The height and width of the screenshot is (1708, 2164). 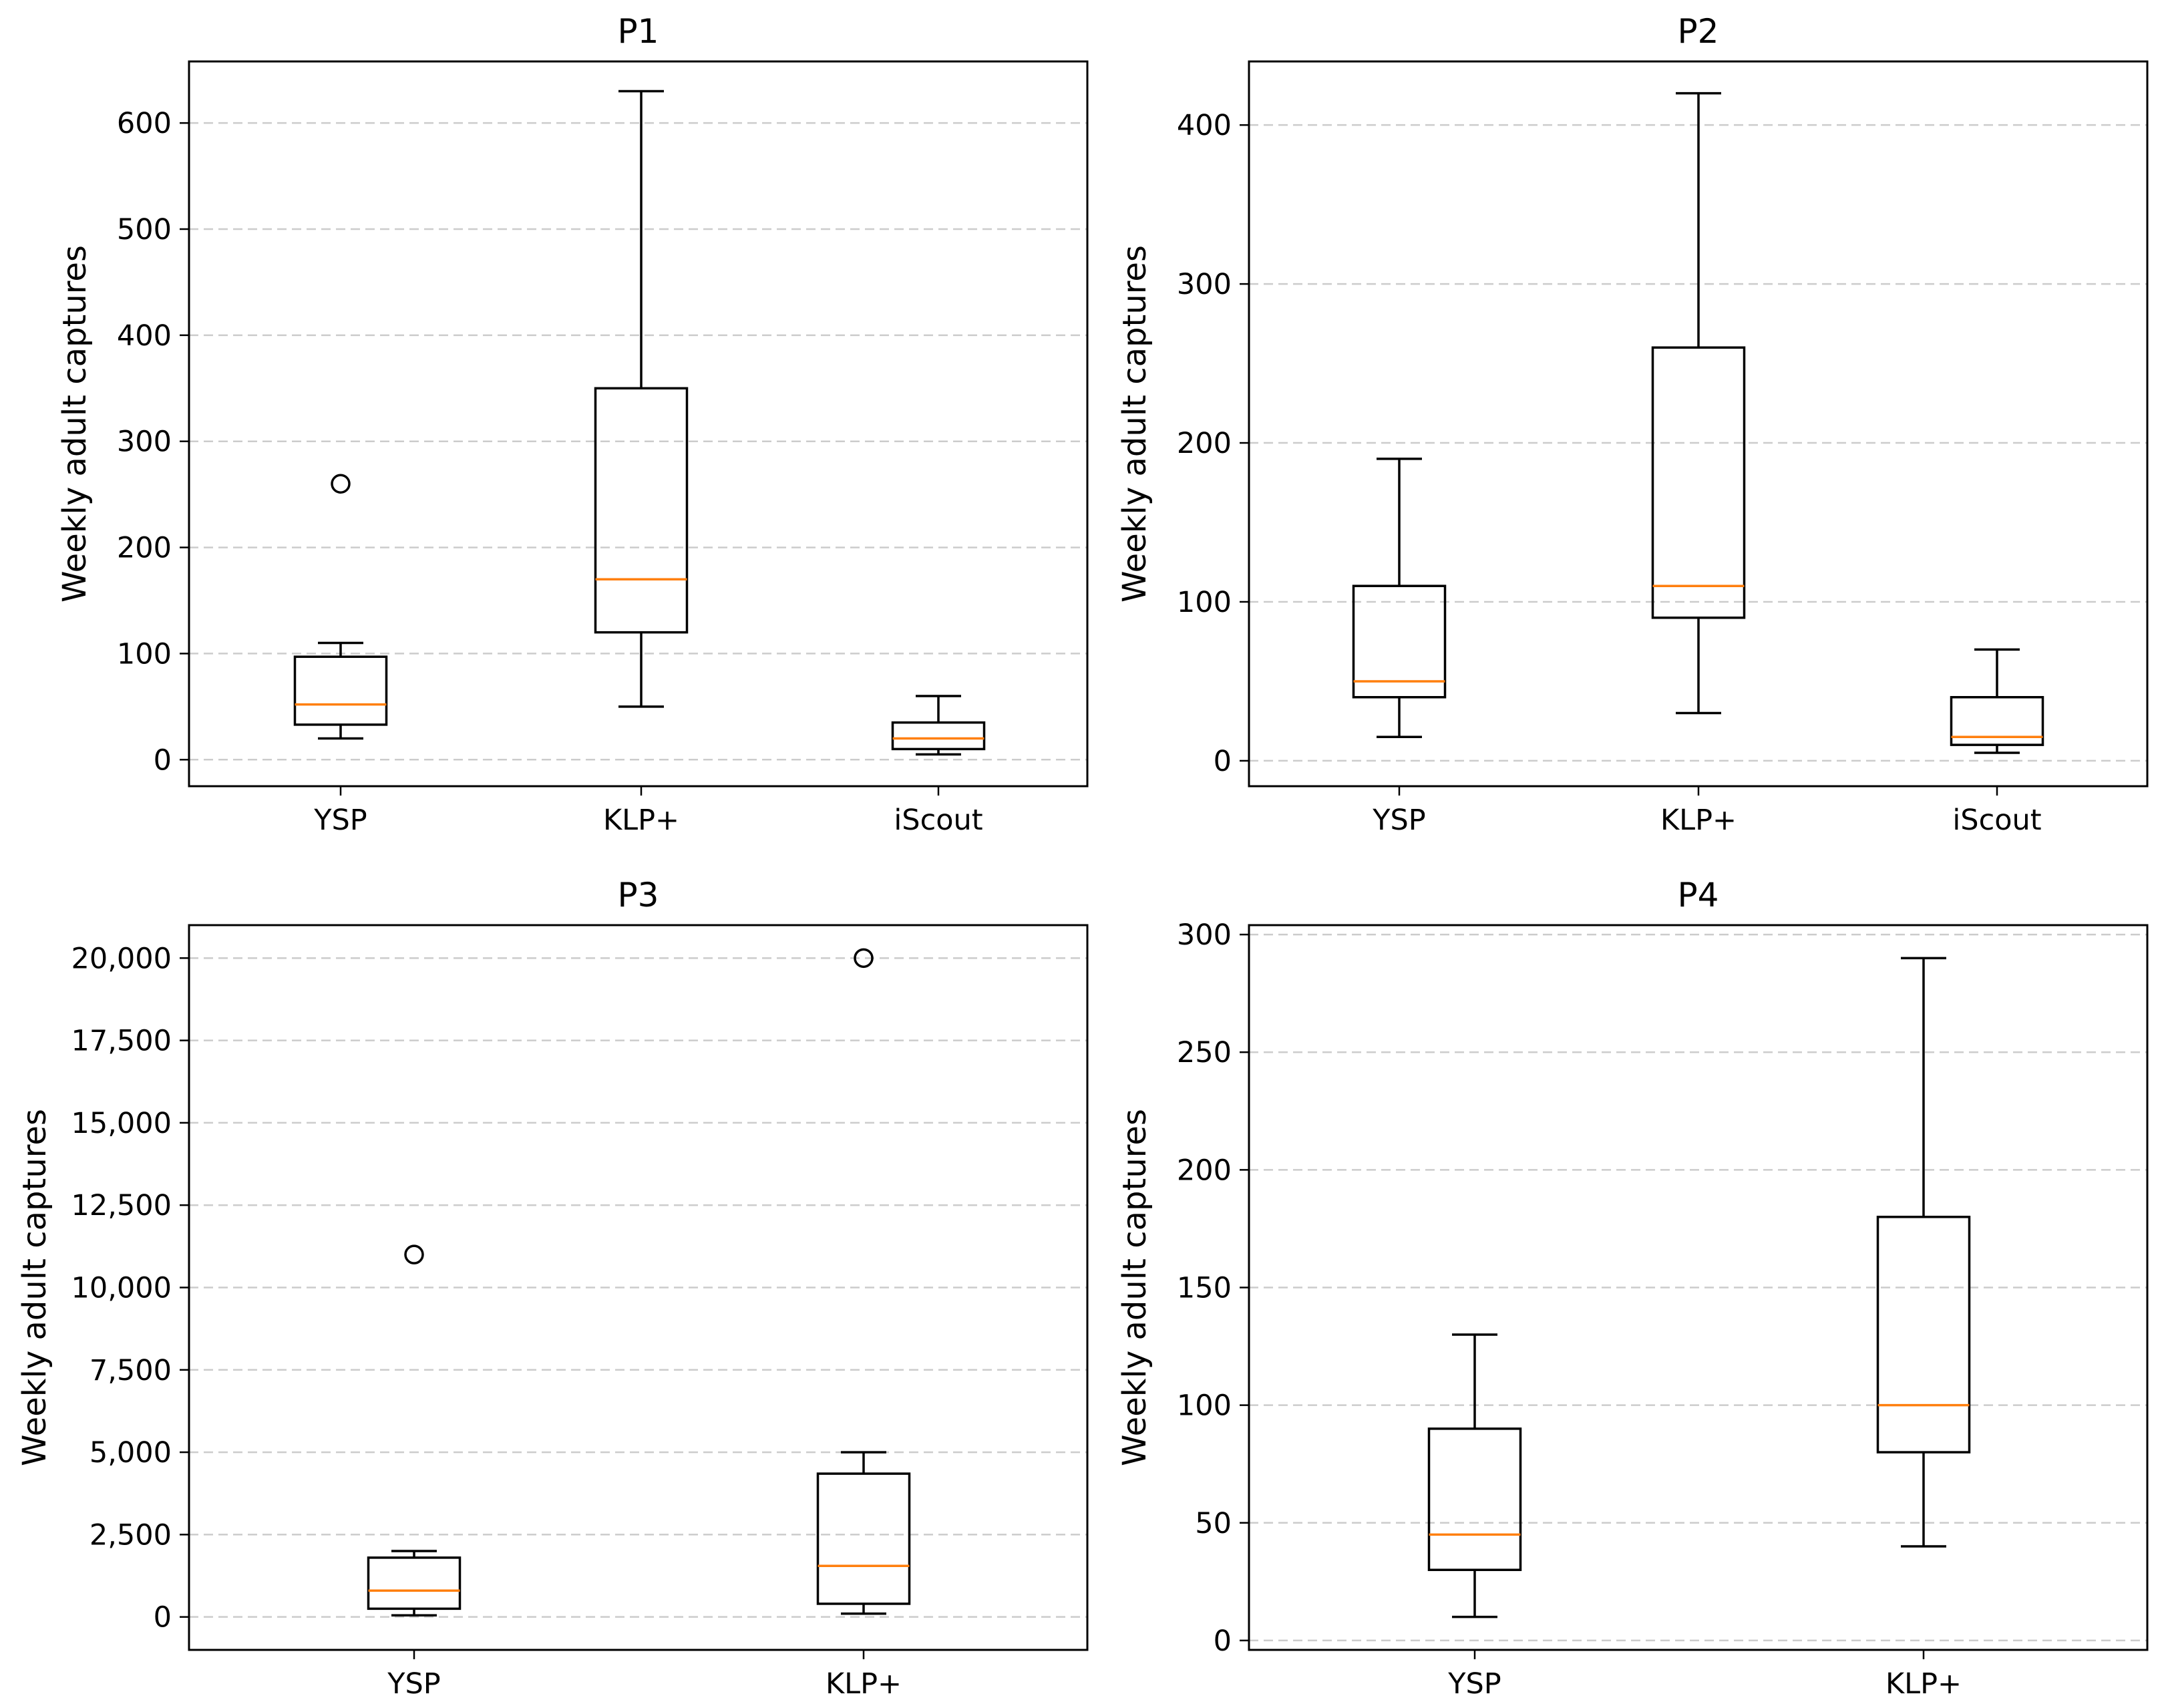 I want to click on y-tick-label: 17,500, so click(x=121, y=1041).